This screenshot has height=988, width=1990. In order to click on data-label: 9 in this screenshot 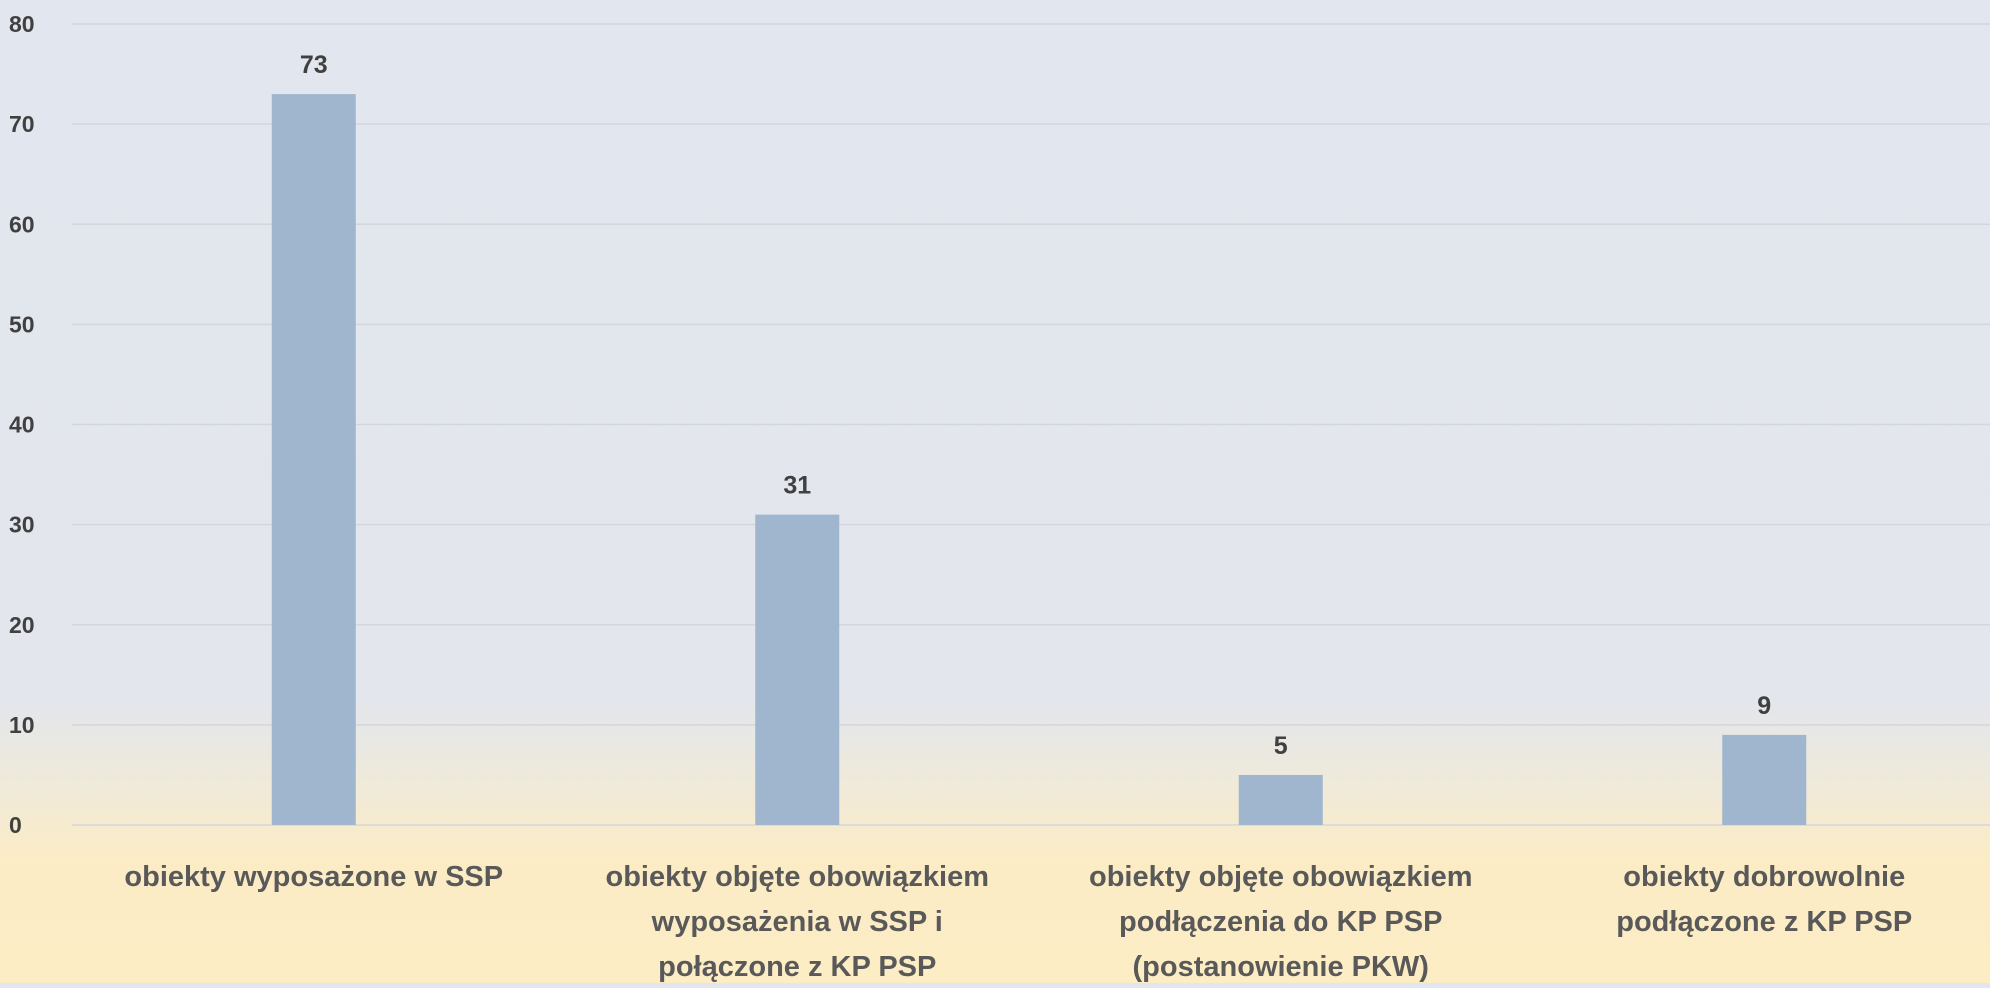, I will do `click(1764, 706)`.